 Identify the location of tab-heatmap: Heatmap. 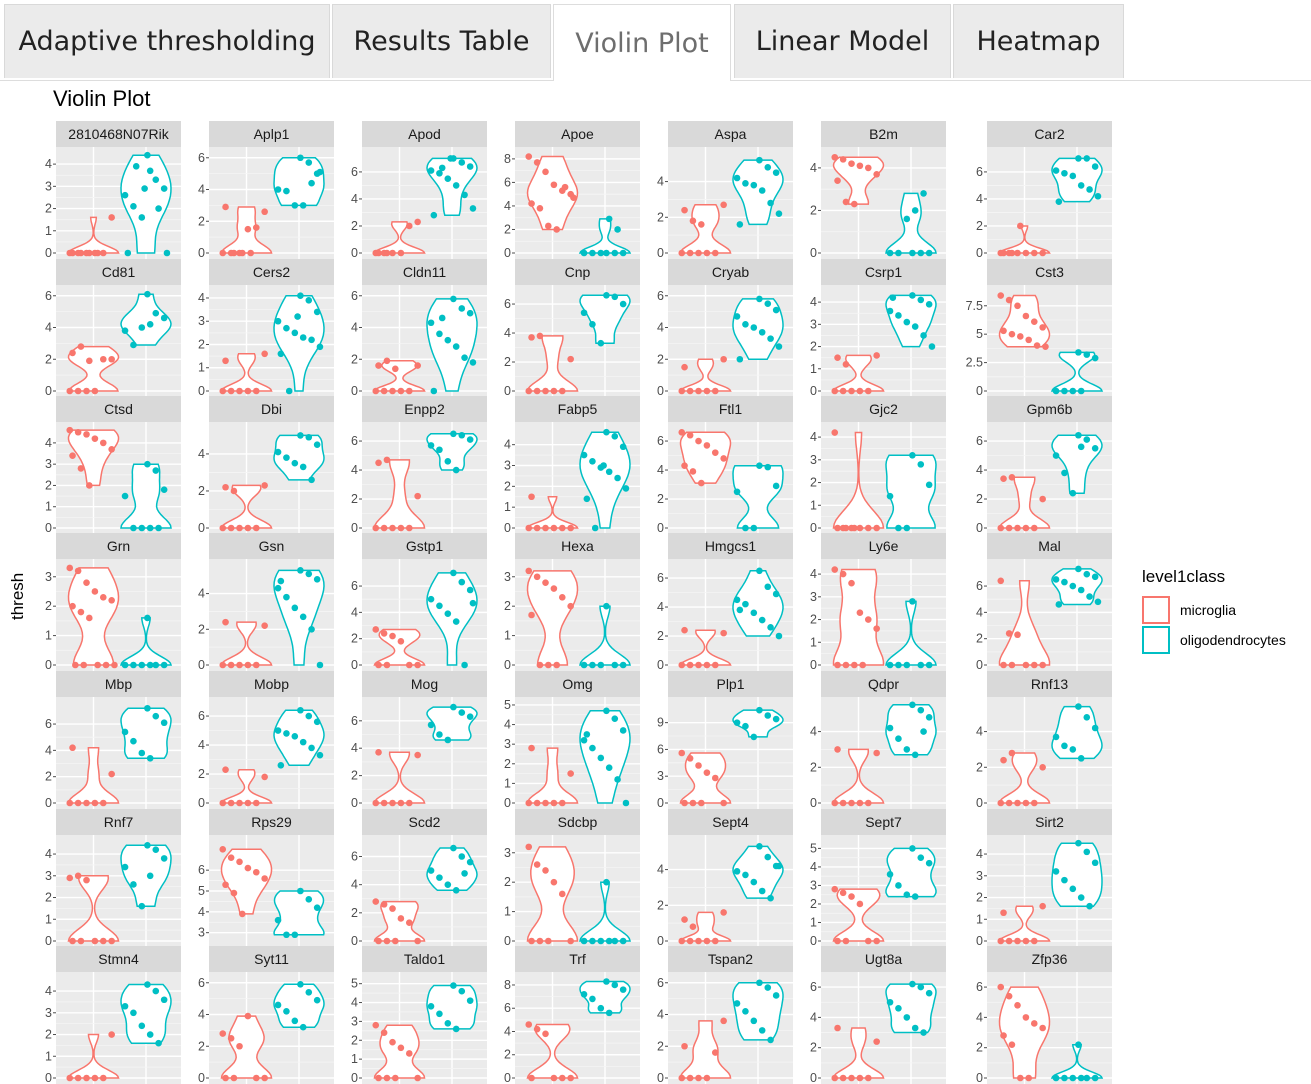
(1038, 41).